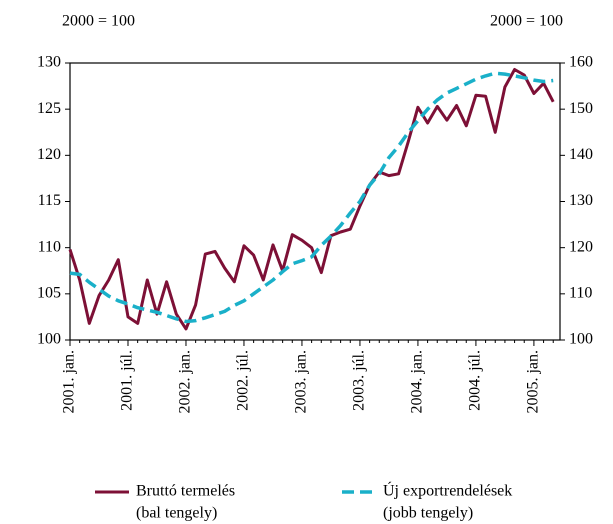 Image resolution: width=613 pixels, height=524 pixels. What do you see at coordinates (581, 200) in the screenshot?
I see `y2-tick-label: 130` at bounding box center [581, 200].